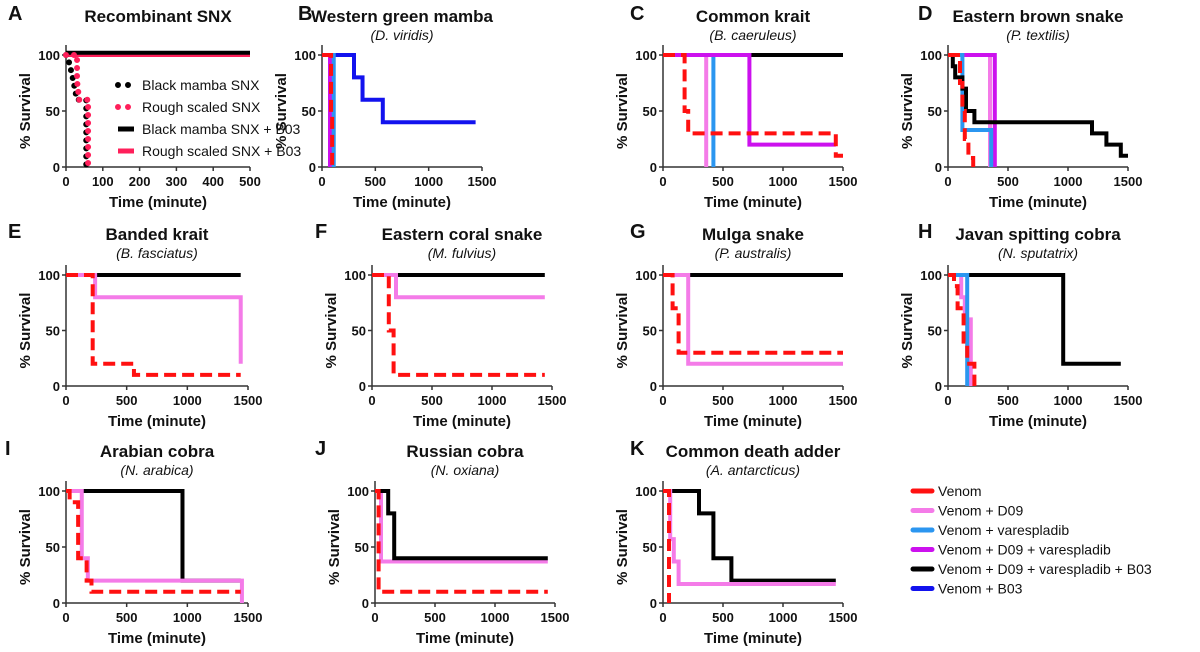 This screenshot has height=652, width=1200. I want to click on panel-title: Recombinant SNX, so click(158, 16).